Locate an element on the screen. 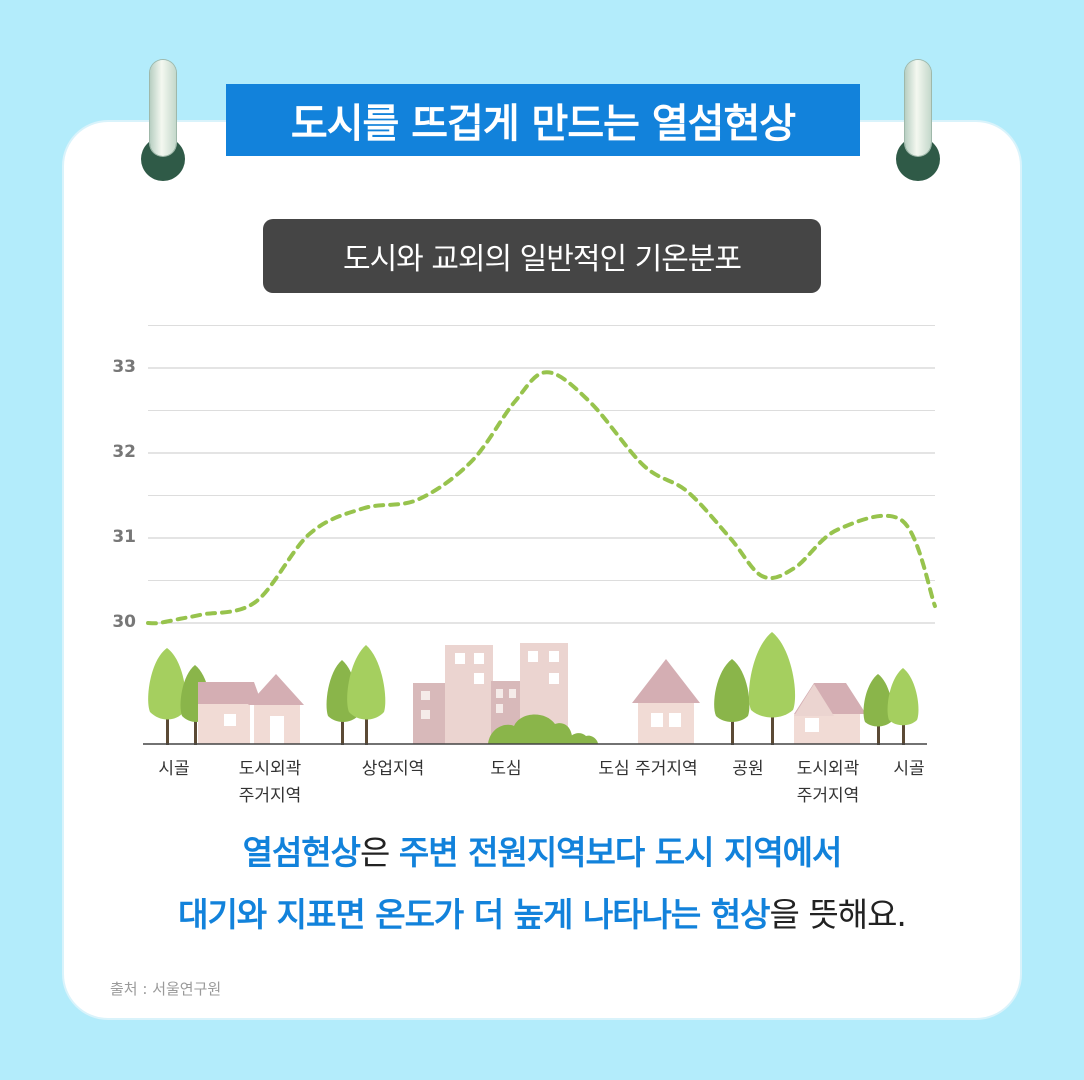  caption-line-1: 열섬현상은 주변 전원지역보다 도시 지역에서 is located at coordinates (542, 850).